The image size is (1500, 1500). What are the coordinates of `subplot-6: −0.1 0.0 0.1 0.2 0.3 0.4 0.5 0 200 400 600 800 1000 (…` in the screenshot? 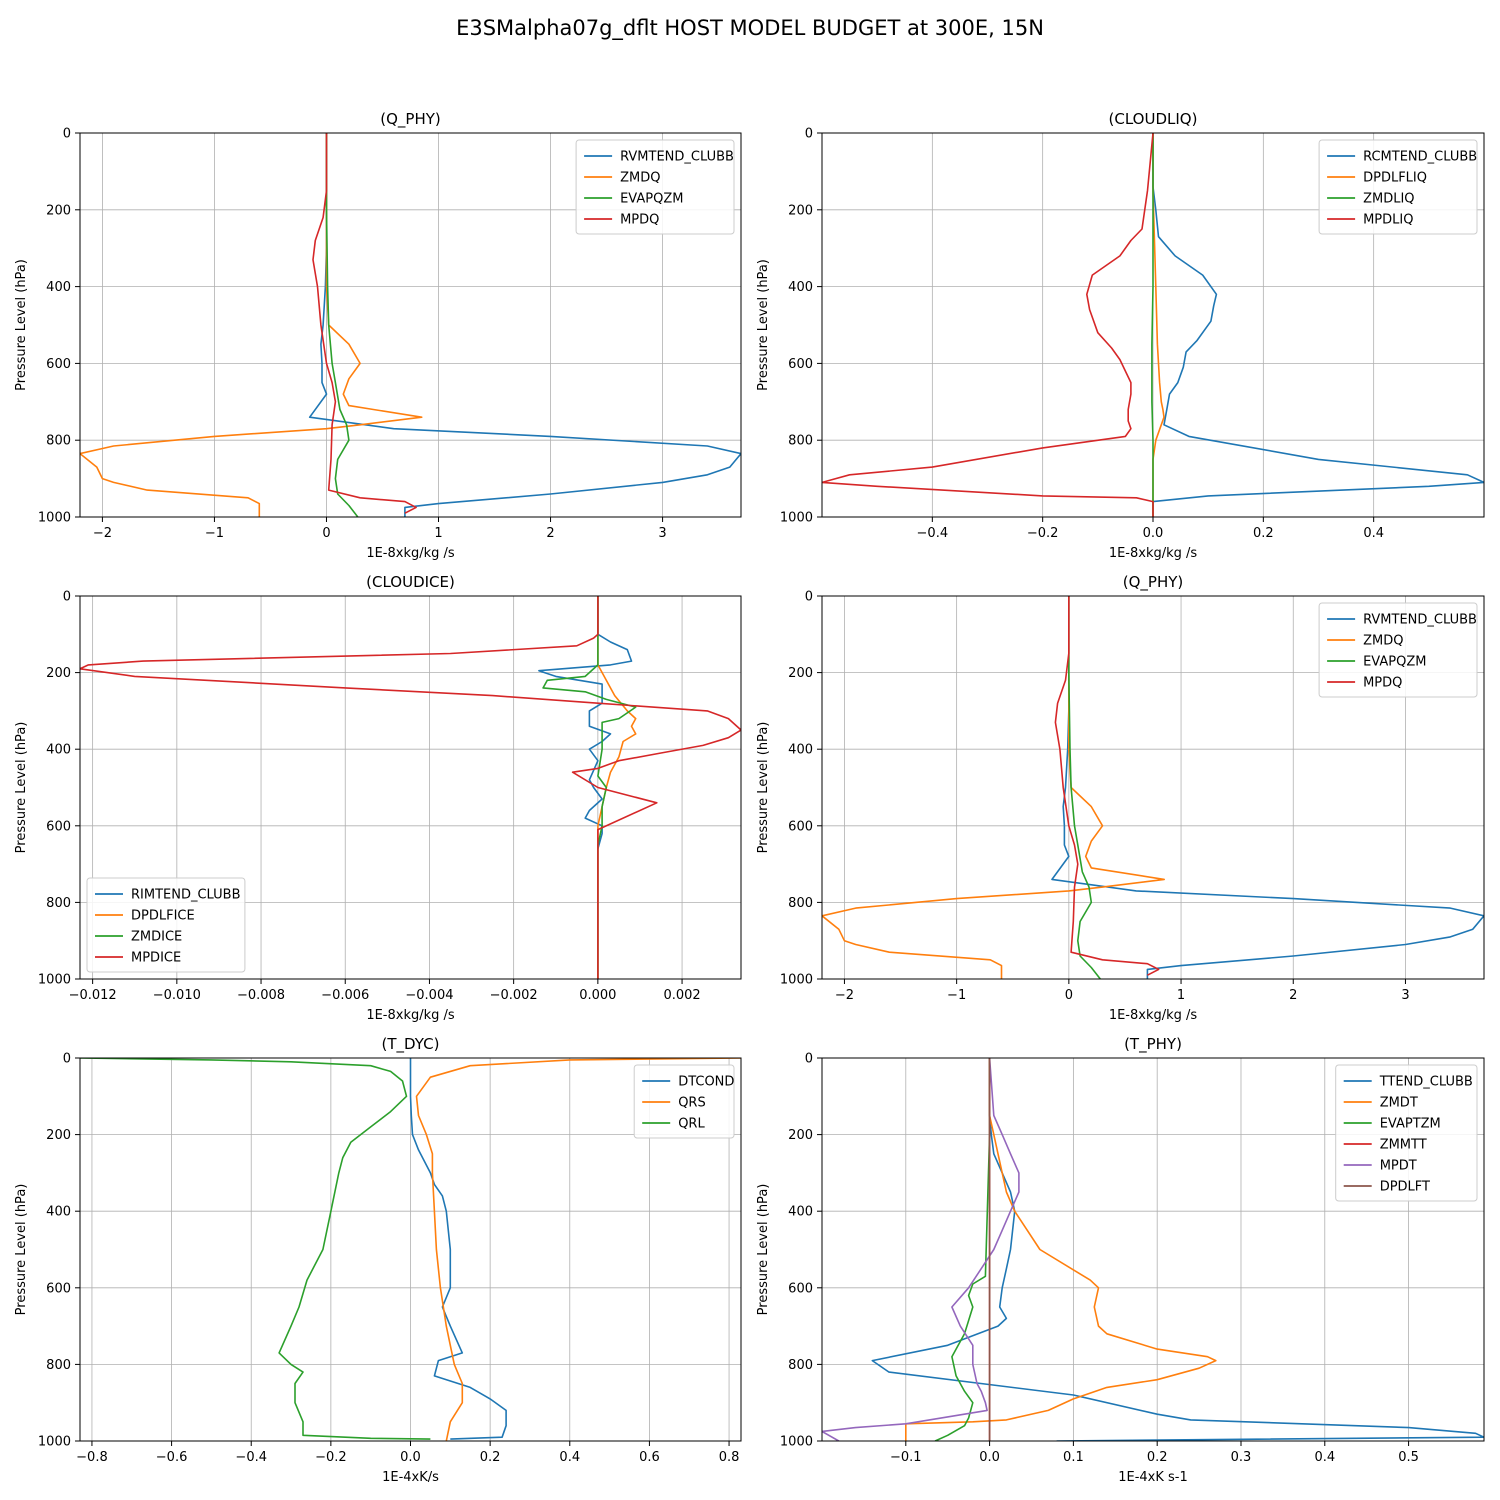 It's located at (1120, 1260).